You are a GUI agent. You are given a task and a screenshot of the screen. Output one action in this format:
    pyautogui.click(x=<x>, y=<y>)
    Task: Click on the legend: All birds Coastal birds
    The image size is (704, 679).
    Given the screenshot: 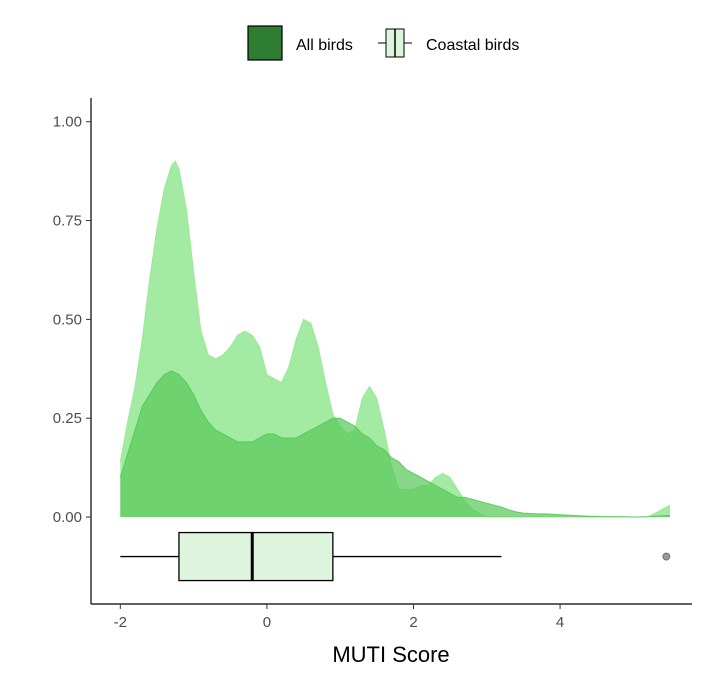 What is the action you would take?
    pyautogui.click(x=383, y=43)
    